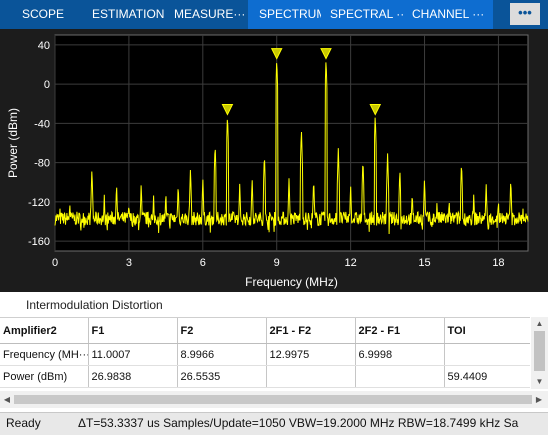 The width and height of the screenshot is (548, 435). What do you see at coordinates (539, 381) in the screenshot?
I see `scroll-down-icon: ▼` at bounding box center [539, 381].